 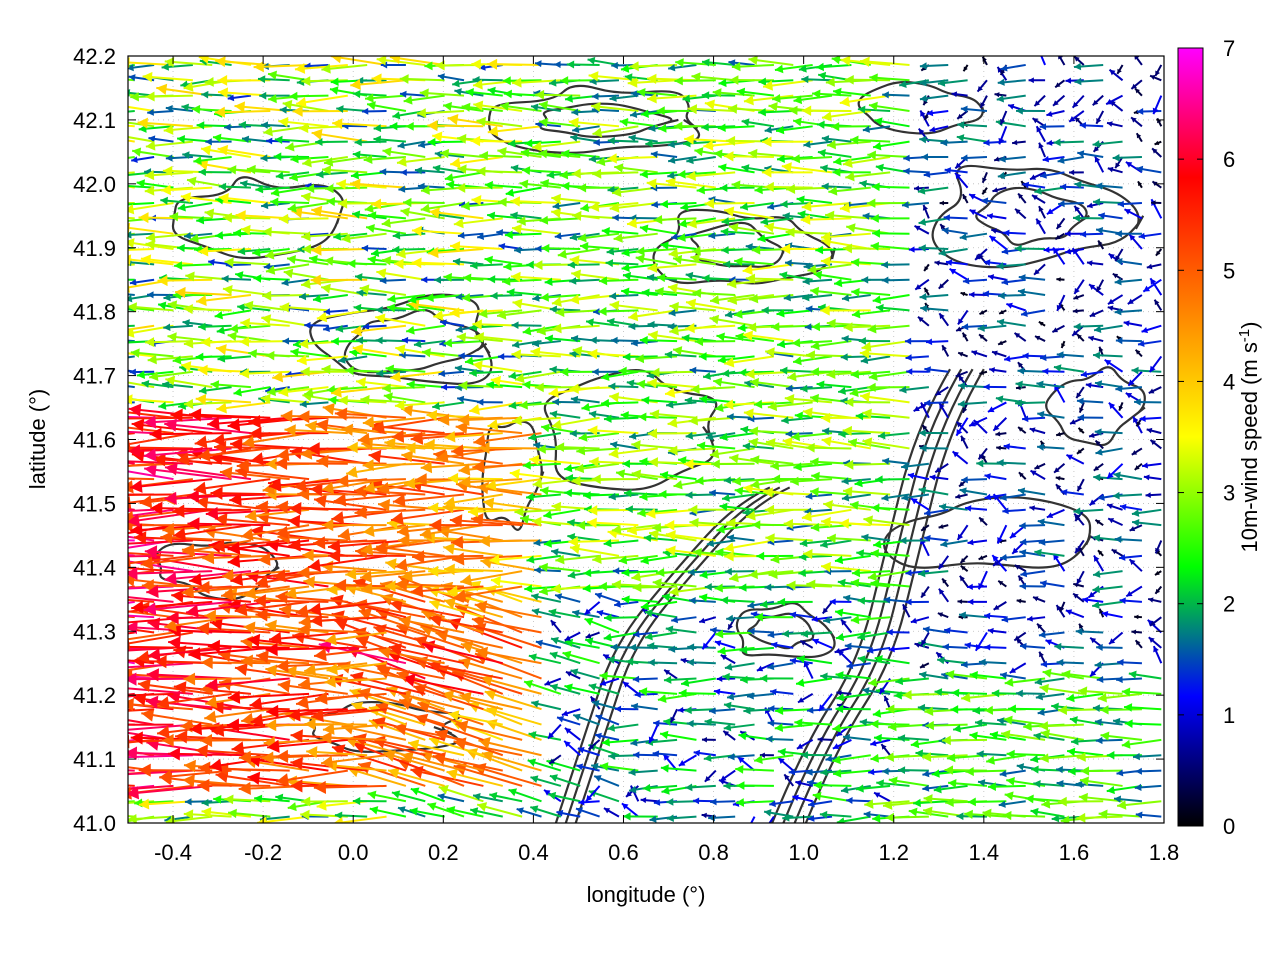 I want to click on y-tick-label: 41.9, so click(x=94, y=248).